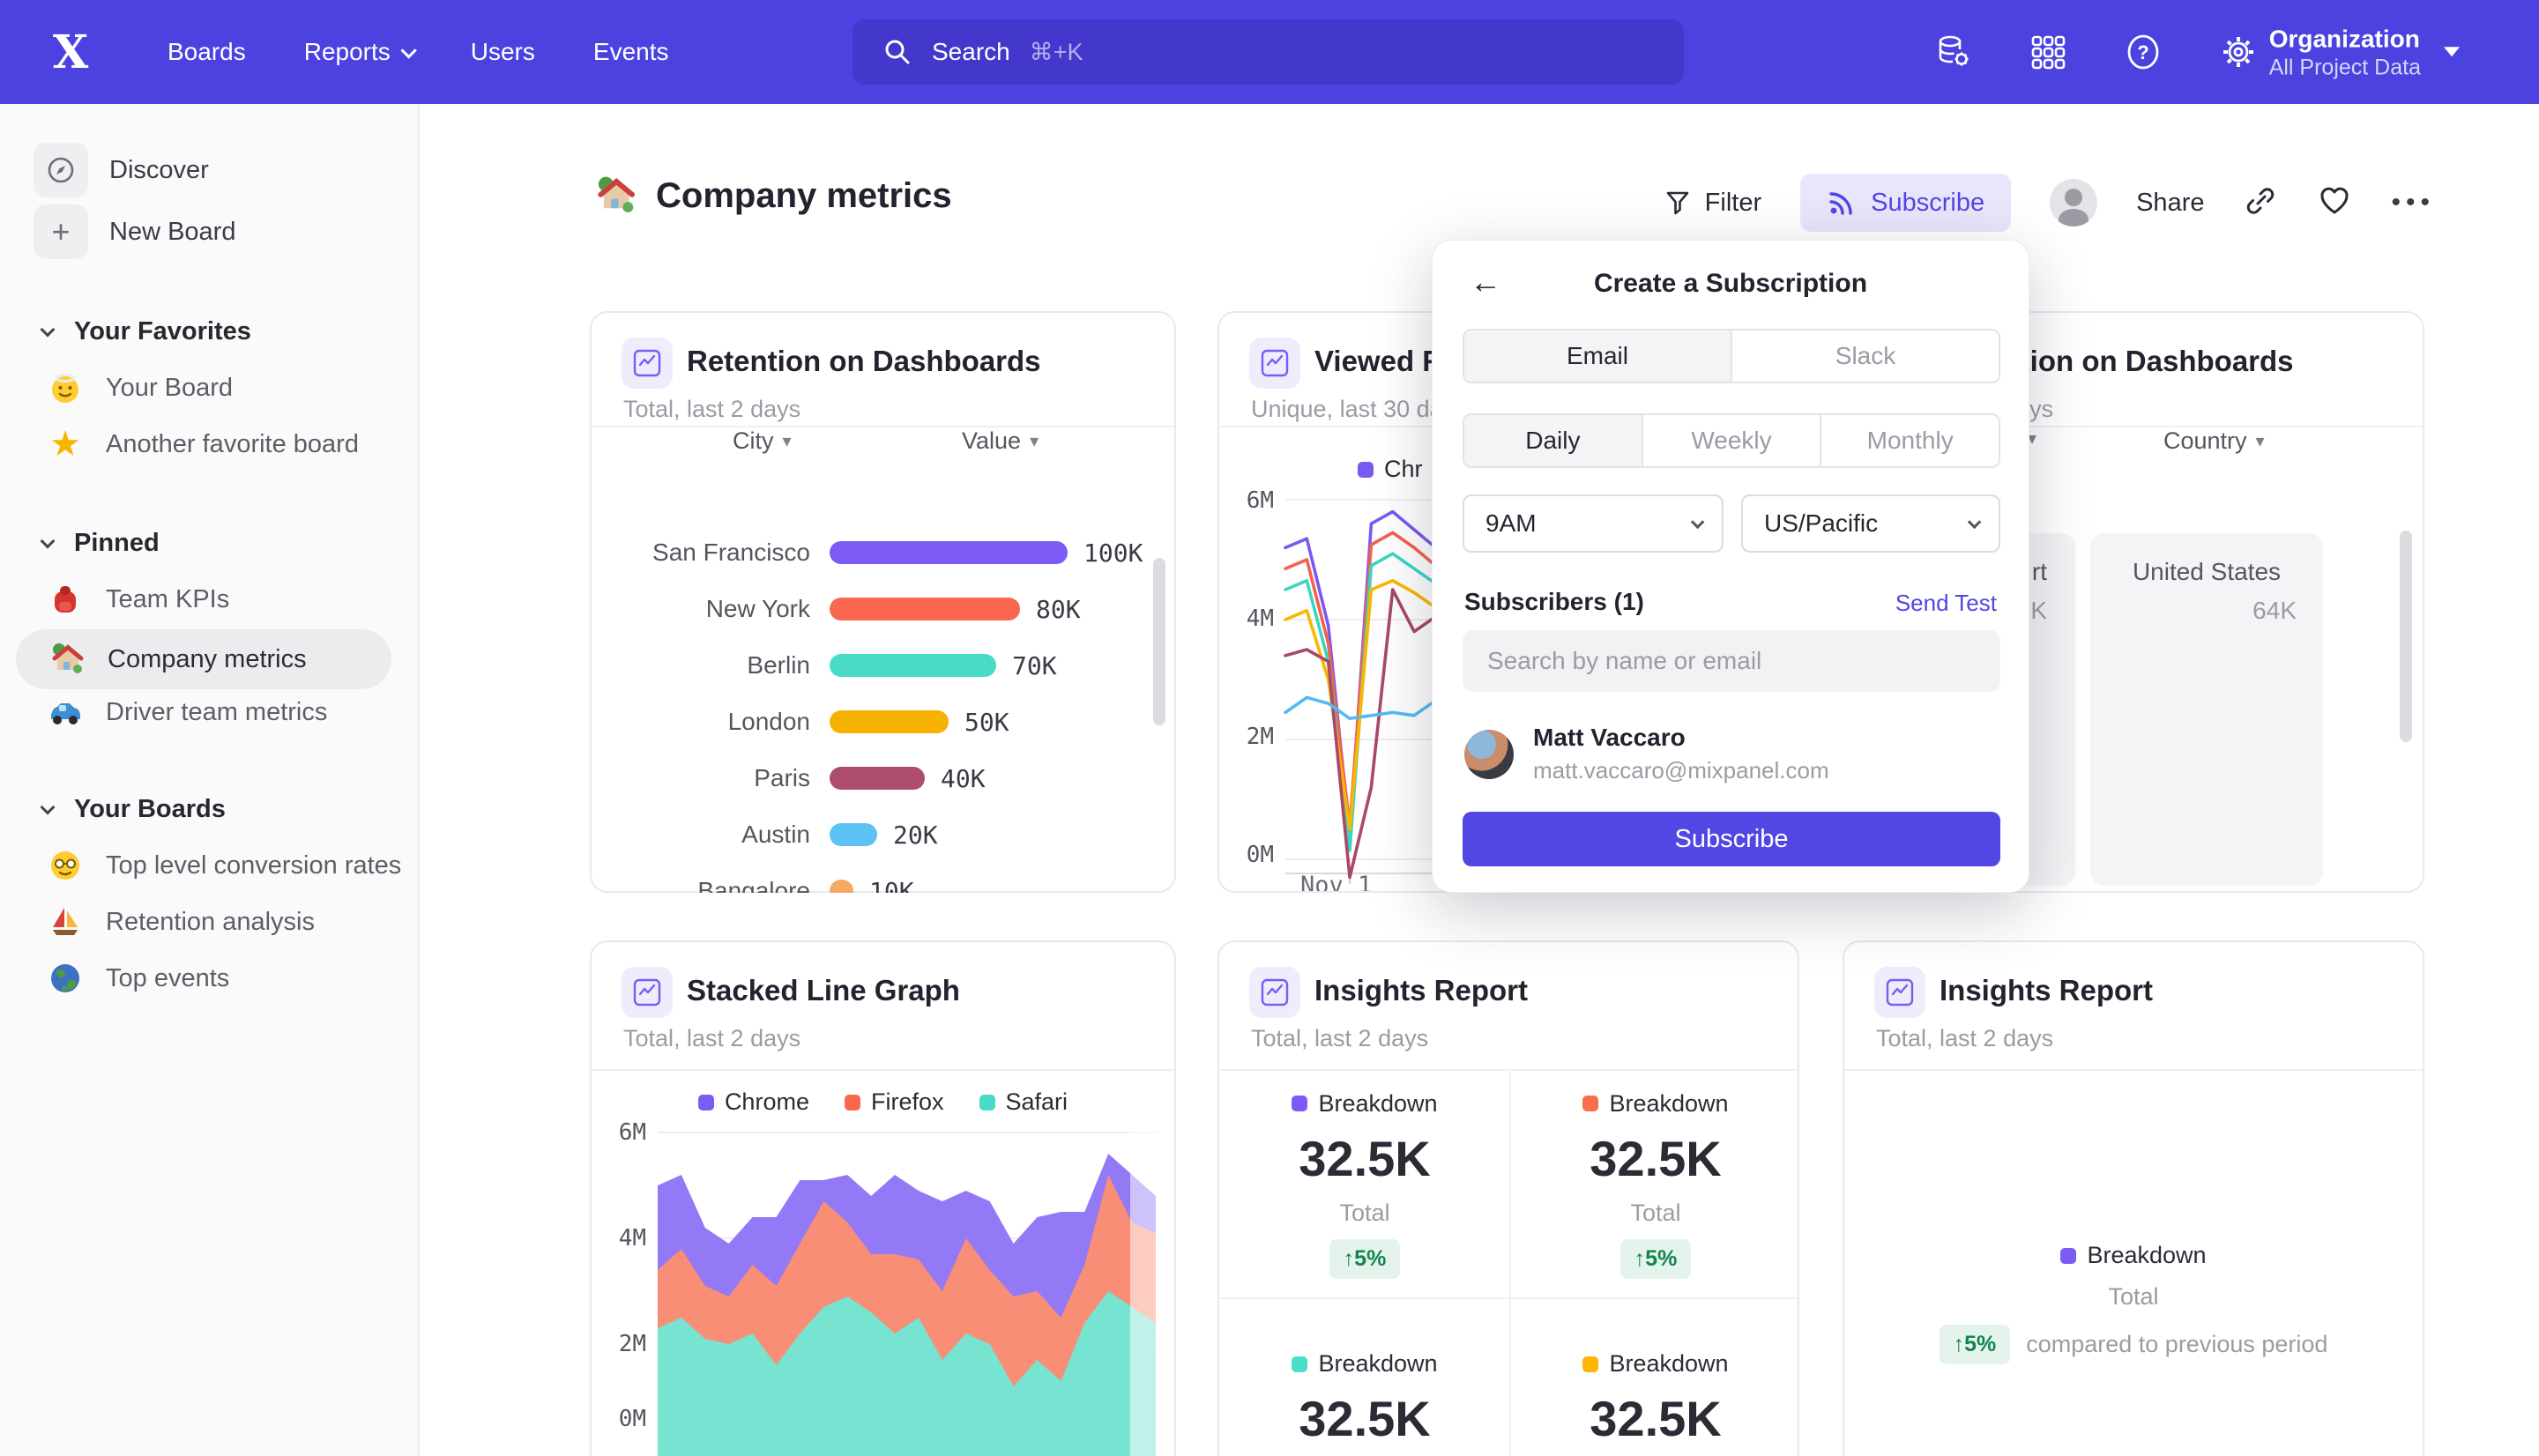 This screenshot has width=2539, height=1456. I want to click on filter-button: Filter, so click(1712, 203).